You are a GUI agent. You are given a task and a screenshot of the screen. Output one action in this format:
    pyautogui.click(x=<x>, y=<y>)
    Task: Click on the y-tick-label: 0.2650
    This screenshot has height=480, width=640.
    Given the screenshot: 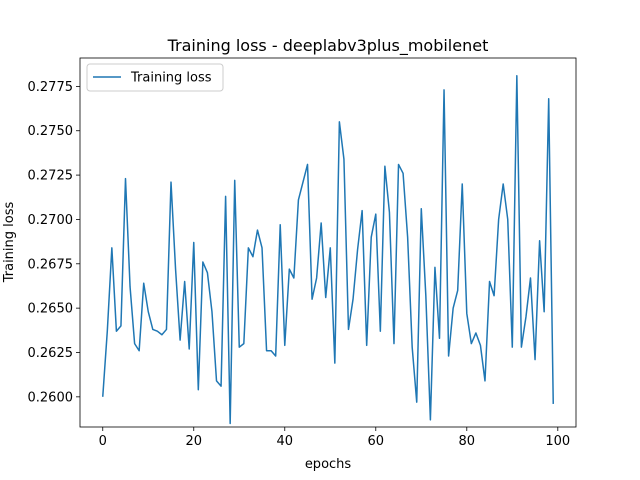 What is the action you would take?
    pyautogui.click(x=51, y=309)
    